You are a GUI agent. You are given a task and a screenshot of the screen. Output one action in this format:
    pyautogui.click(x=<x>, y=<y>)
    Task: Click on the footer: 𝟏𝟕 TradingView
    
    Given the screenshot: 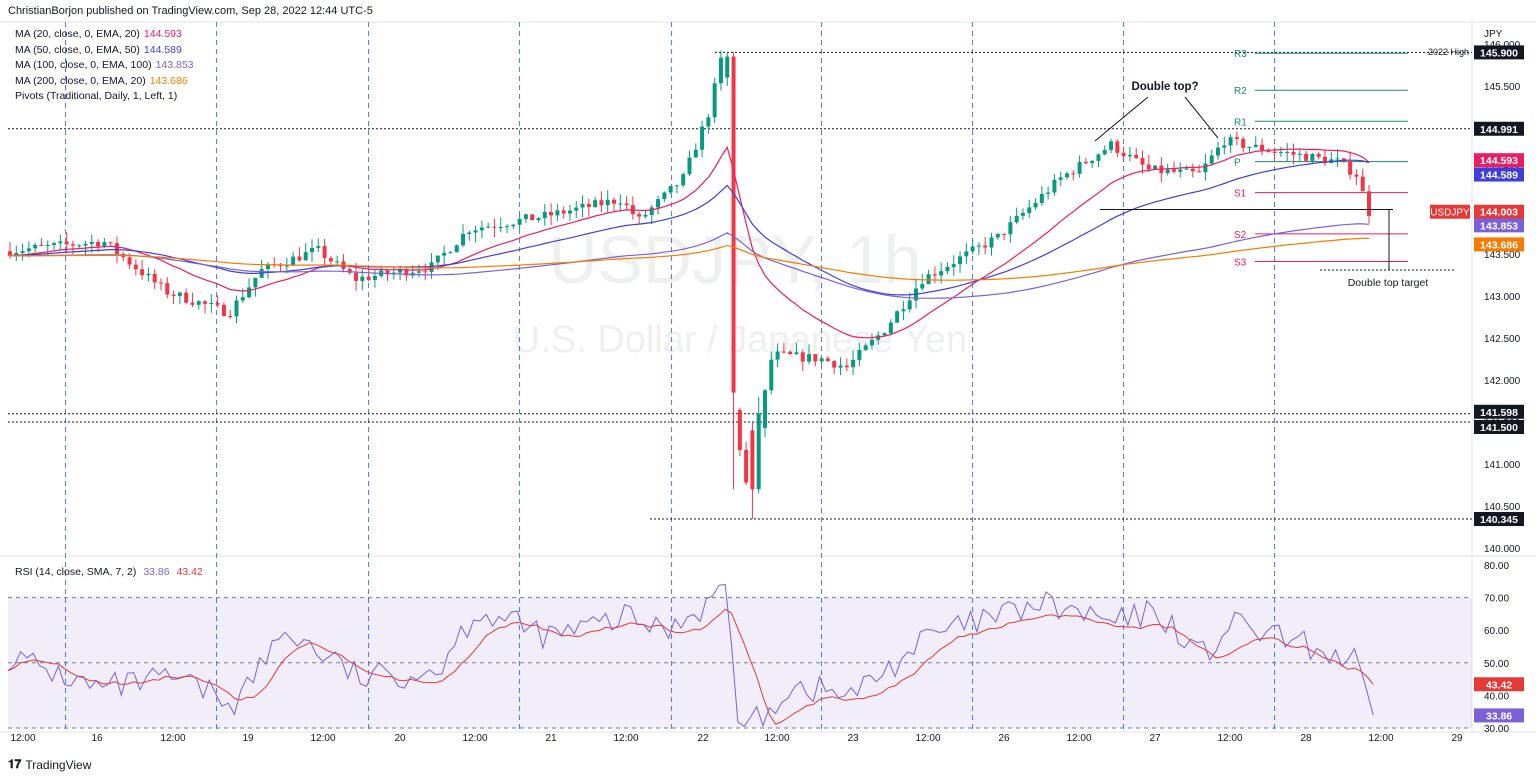 What is the action you would take?
    pyautogui.click(x=49, y=764)
    